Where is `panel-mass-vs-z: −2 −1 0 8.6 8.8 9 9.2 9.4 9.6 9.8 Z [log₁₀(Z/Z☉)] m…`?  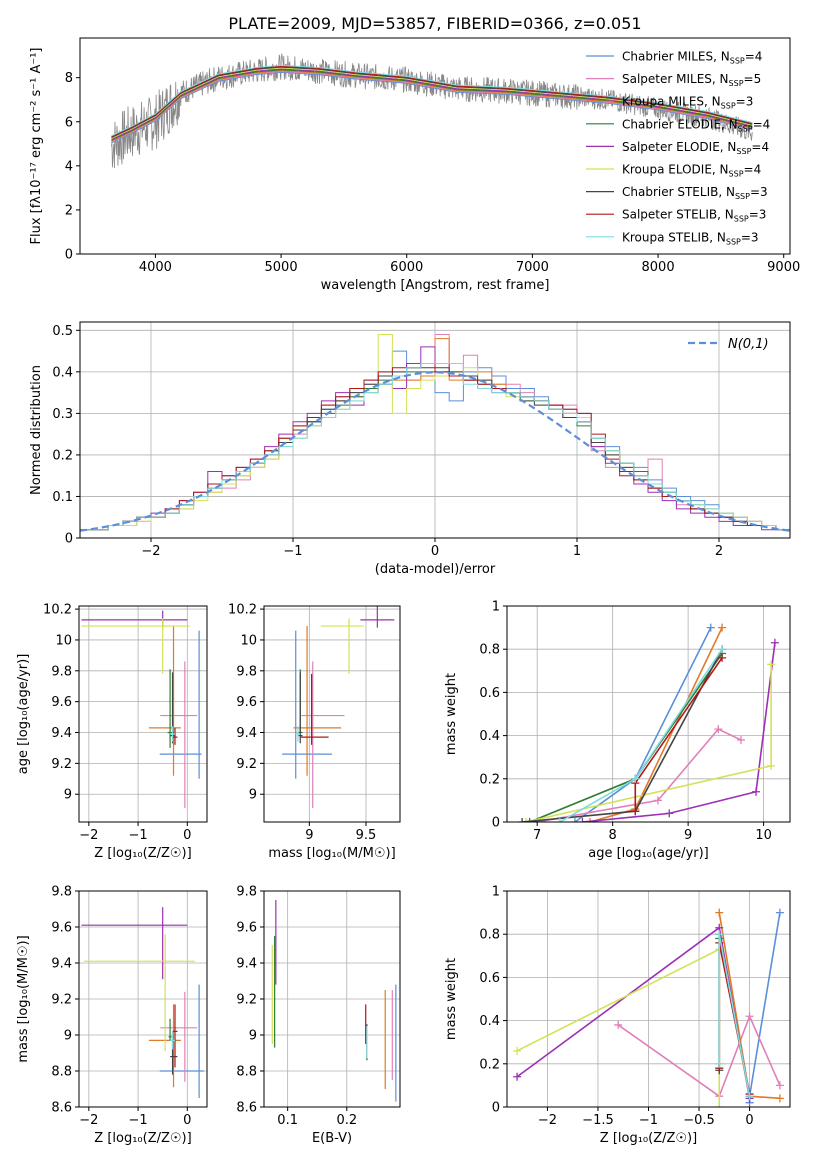
panel-mass-vs-z: −2 −1 0 8.6 8.8 9 9.2 9.4 9.6 9.8 Z [log₁₀(Z/Z☉)] m… is located at coordinates (112, 1015).